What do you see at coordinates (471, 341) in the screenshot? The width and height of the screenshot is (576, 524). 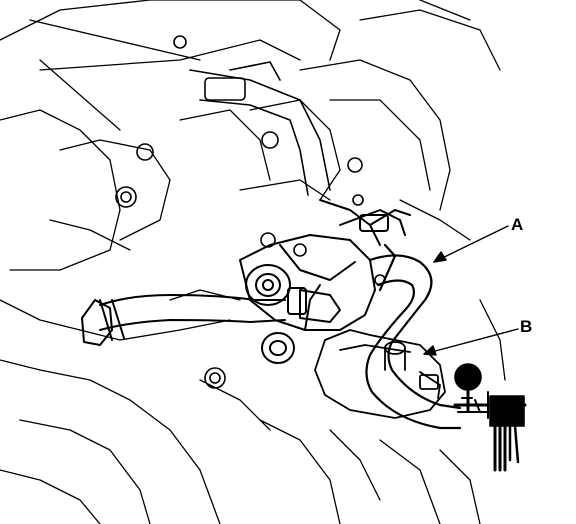 I see `leader-line-b` at bounding box center [471, 341].